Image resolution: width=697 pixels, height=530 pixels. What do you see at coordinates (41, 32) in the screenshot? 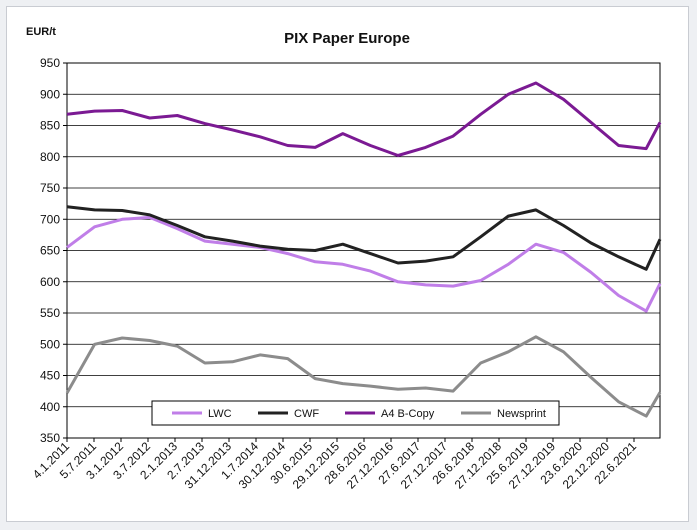
I see `y-axis-unit-label: EUR/t` at bounding box center [41, 32].